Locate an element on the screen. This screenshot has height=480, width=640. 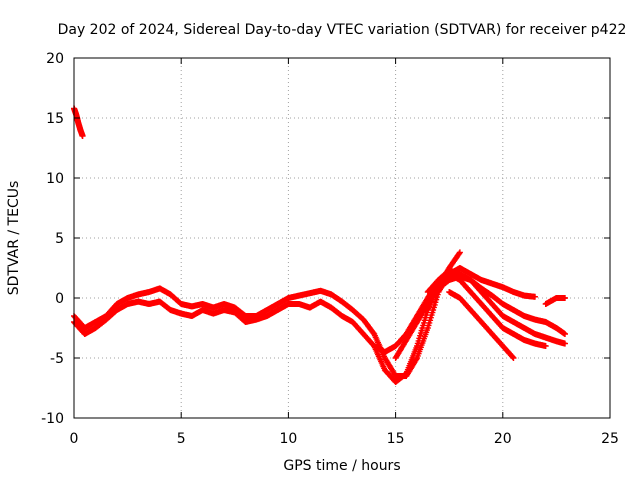
x-tick-label: 15 is located at coordinates (396, 439).